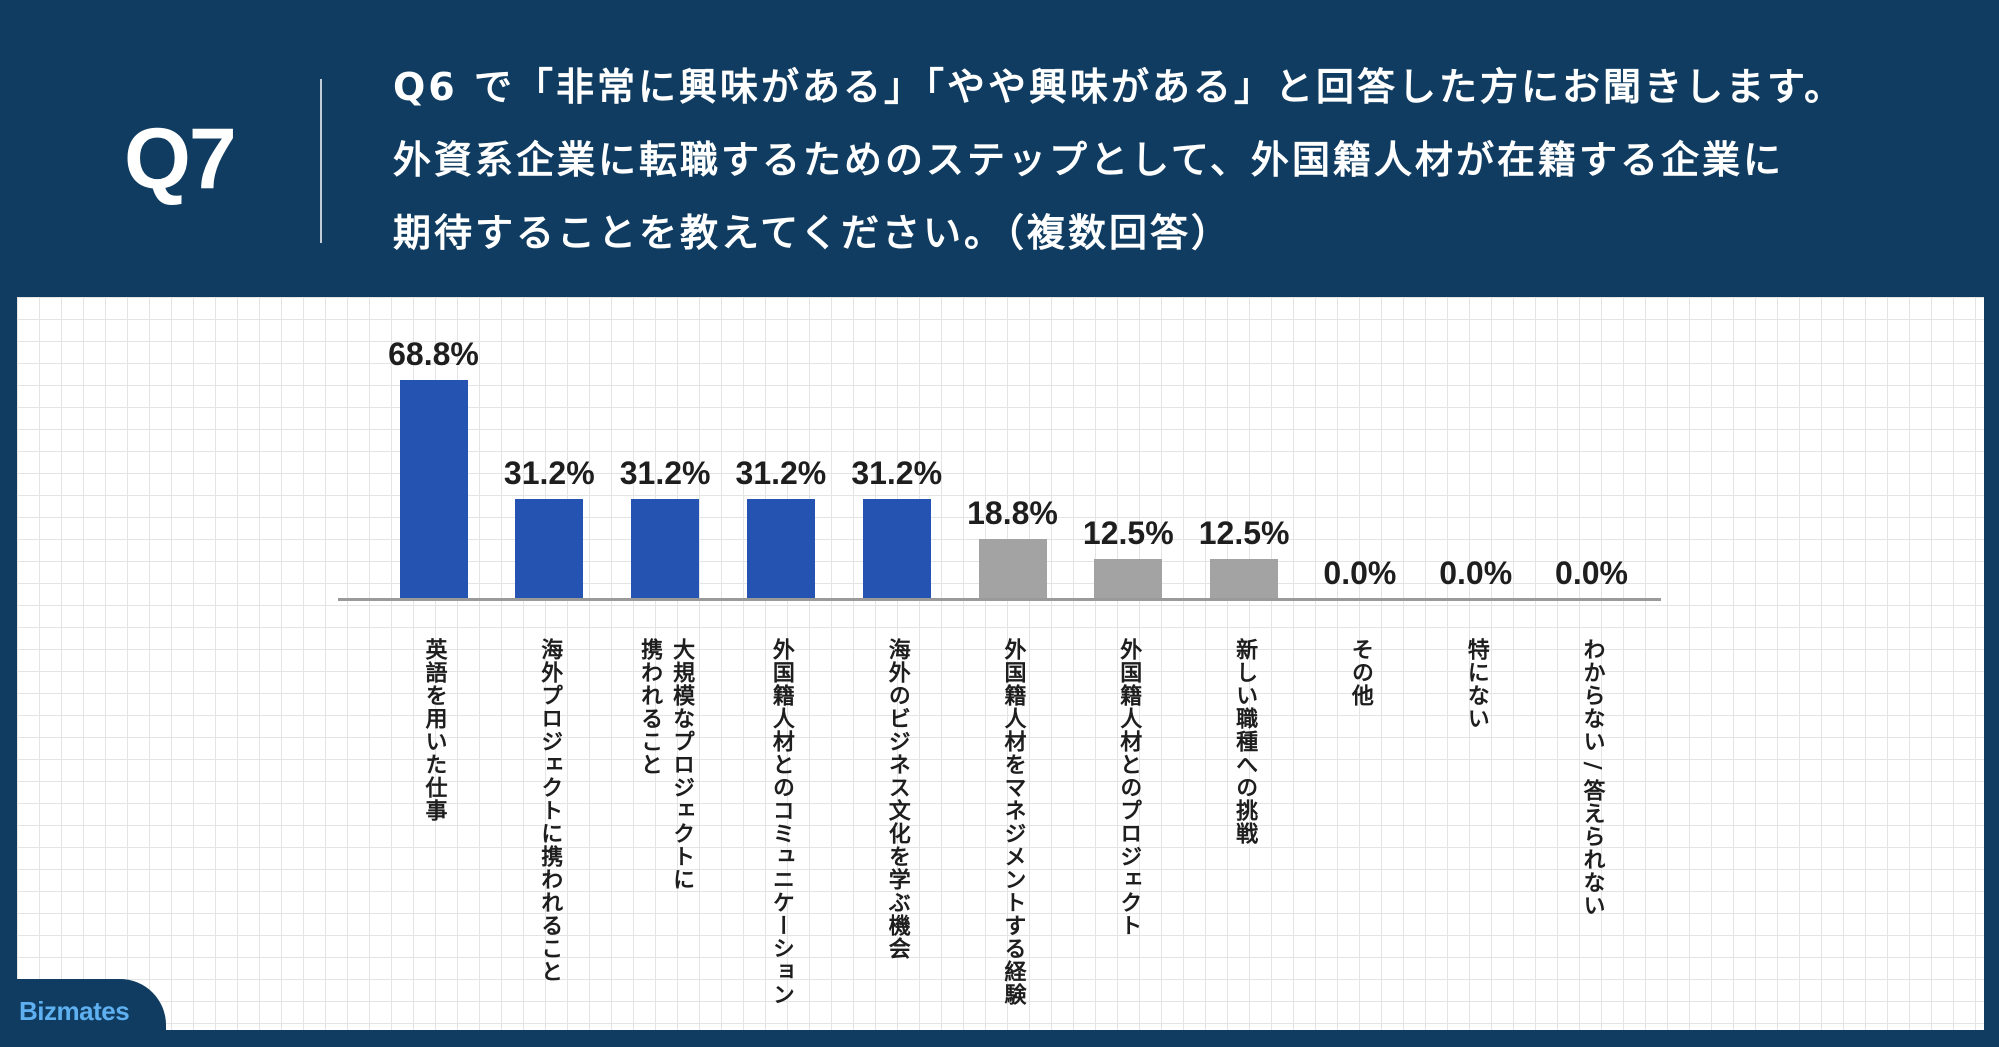  What do you see at coordinates (550, 810) in the screenshot?
I see `category-label-2: 海外プロジェクトに携われること` at bounding box center [550, 810].